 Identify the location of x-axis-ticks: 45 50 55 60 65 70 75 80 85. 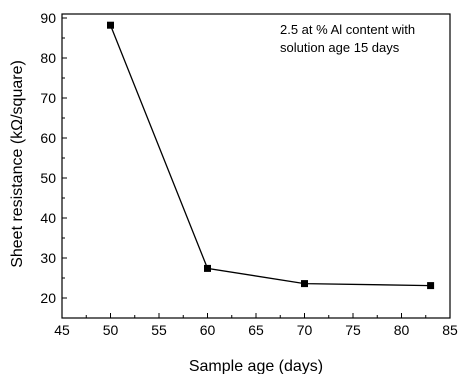
(256, 325).